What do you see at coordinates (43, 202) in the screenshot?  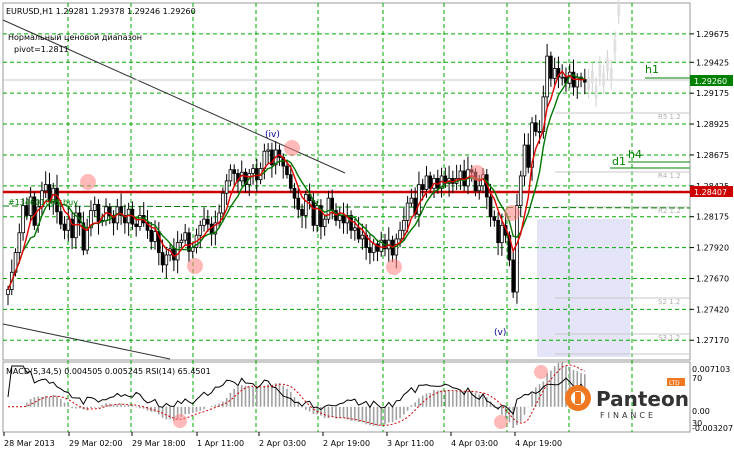 I see `order-label: #134601001 buy` at bounding box center [43, 202].